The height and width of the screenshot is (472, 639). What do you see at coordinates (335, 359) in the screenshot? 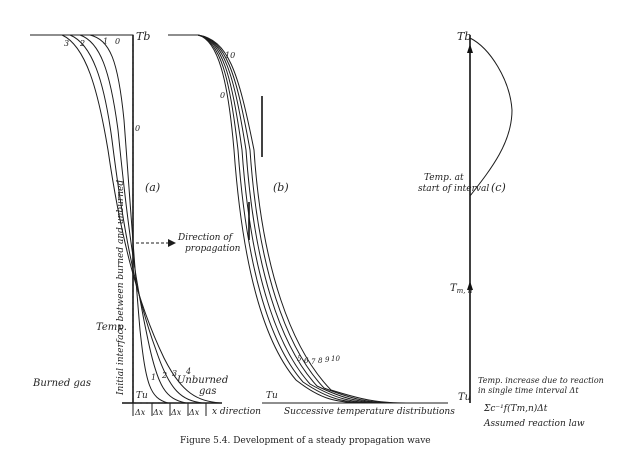
I see `panel-b-bottom-label-10: 10` at bounding box center [335, 359].